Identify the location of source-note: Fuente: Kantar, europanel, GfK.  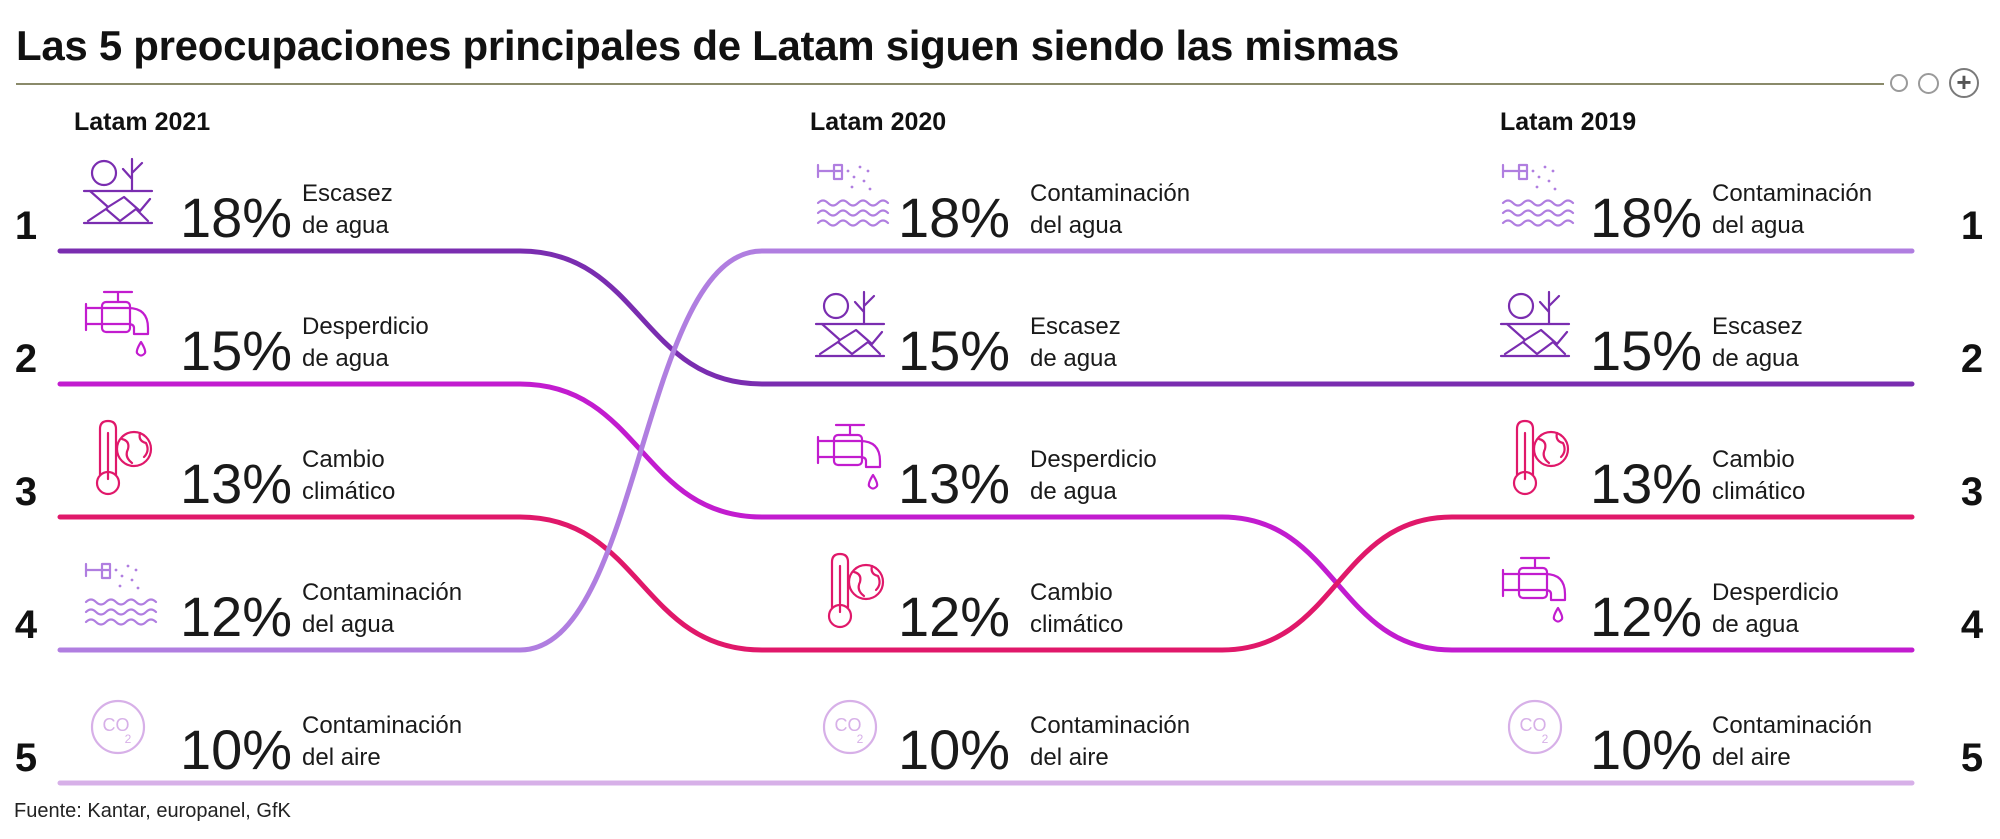
(152, 811).